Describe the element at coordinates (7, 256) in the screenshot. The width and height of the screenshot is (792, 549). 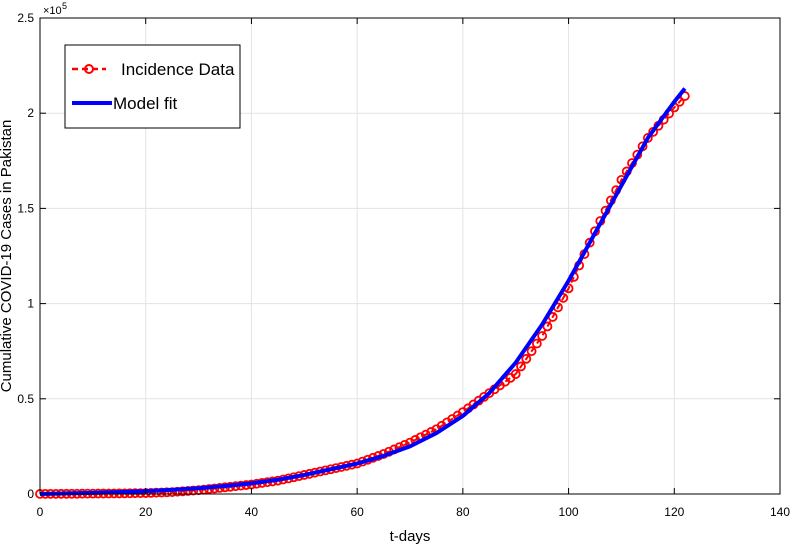
I see `y-axis-label: Cumulative COVID-19 Cases in Pakistan` at that location.